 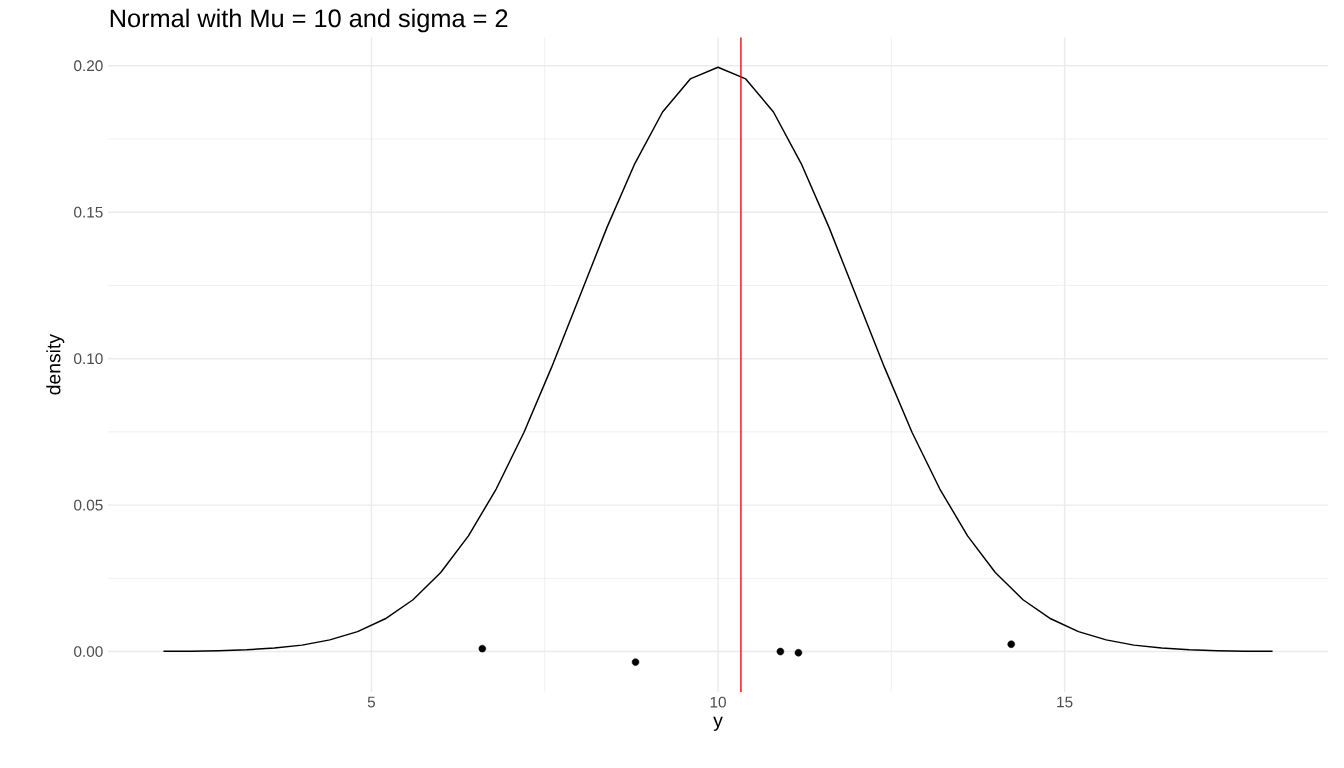 I want to click on y-tick-label: 0.10, so click(x=88, y=359).